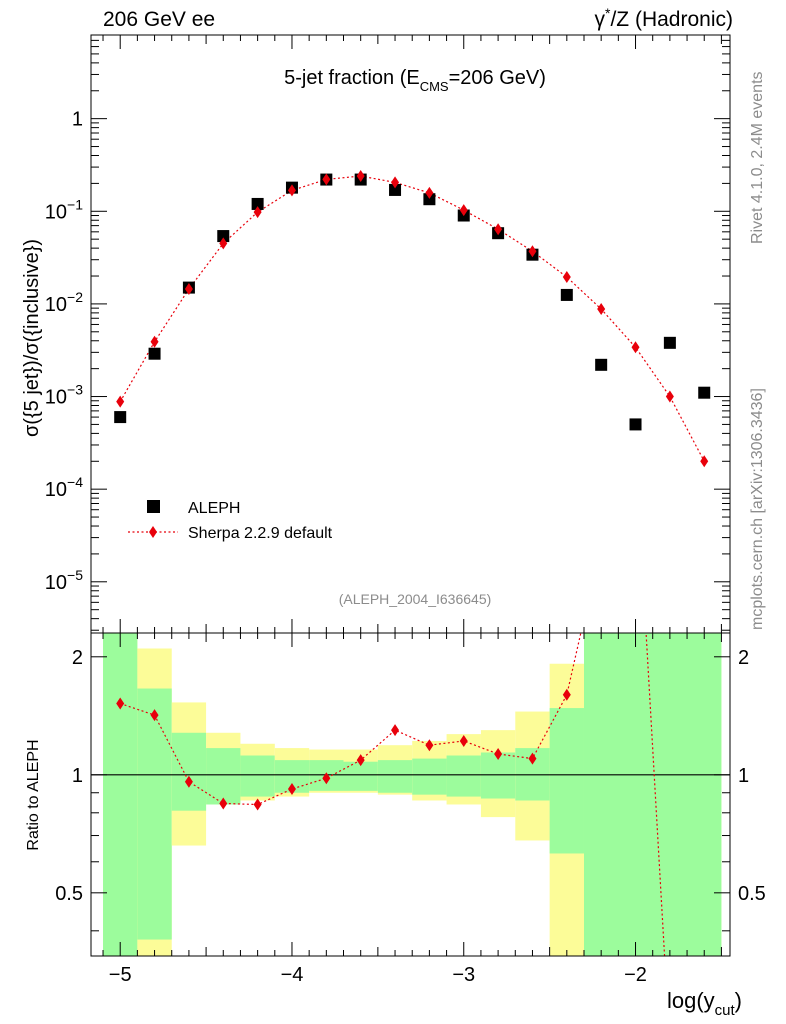  I want to click on legend-aleph-label: ALEPH, so click(214, 508).